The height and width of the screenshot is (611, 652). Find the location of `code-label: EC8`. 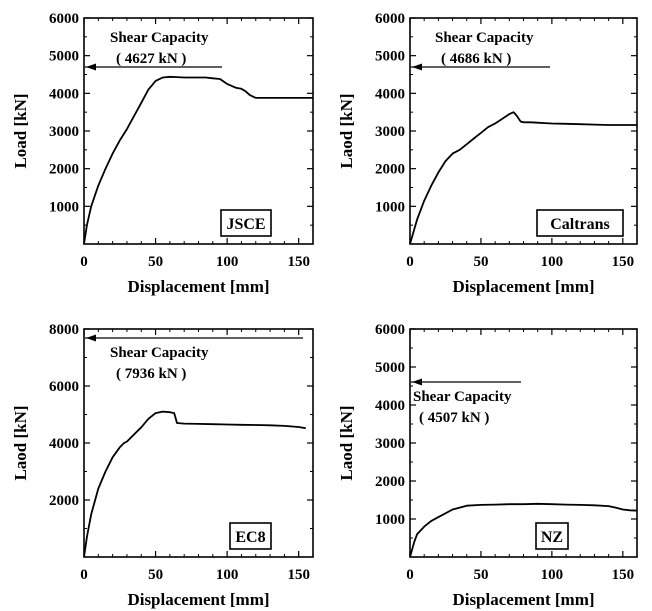

code-label: EC8 is located at coordinates (250, 537).